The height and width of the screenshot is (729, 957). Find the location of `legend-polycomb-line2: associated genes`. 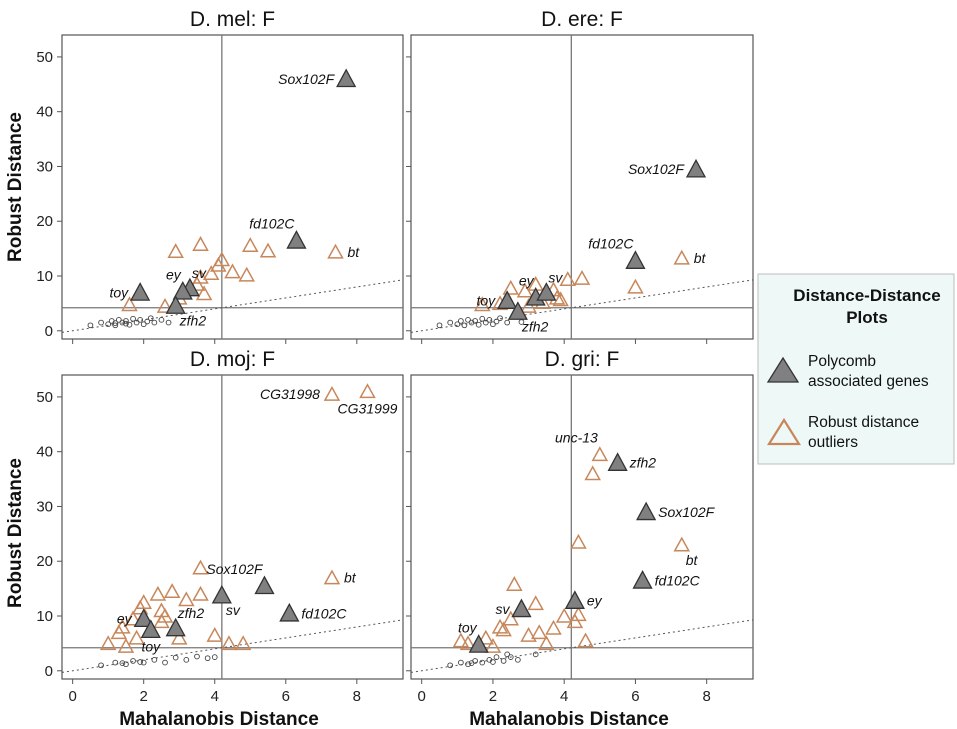

legend-polycomb-line2: associated genes is located at coordinates (868, 381).